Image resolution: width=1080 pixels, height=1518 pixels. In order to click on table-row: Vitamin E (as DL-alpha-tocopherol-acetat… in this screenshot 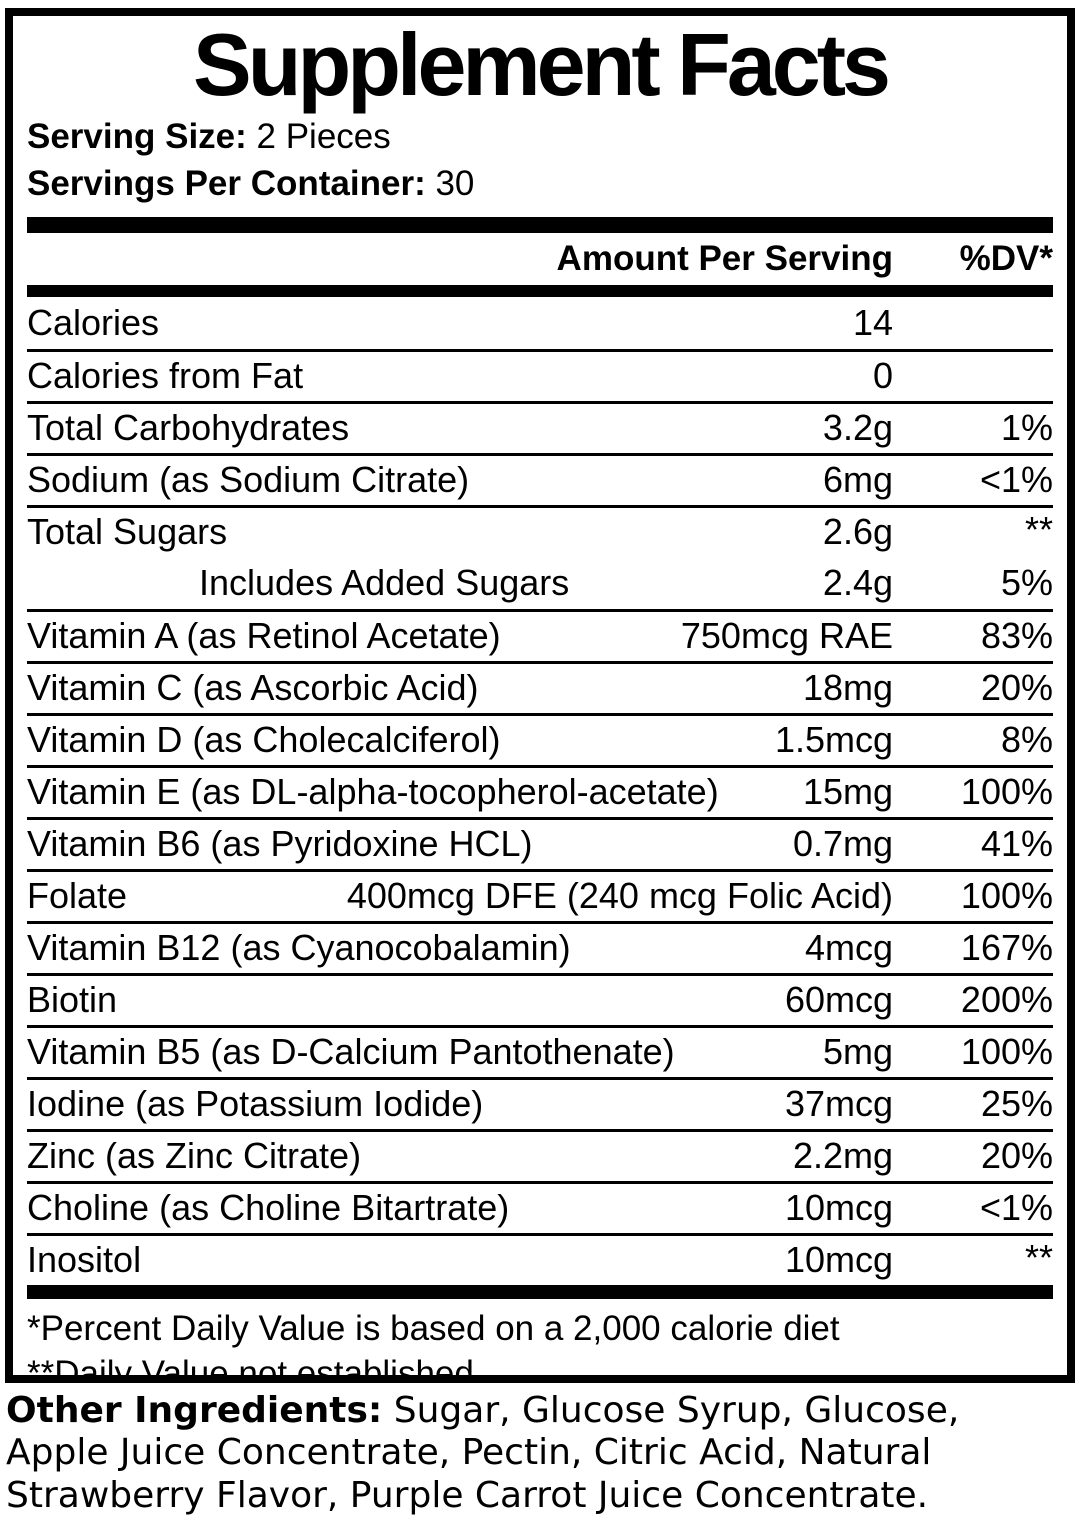, I will do `click(540, 790)`.